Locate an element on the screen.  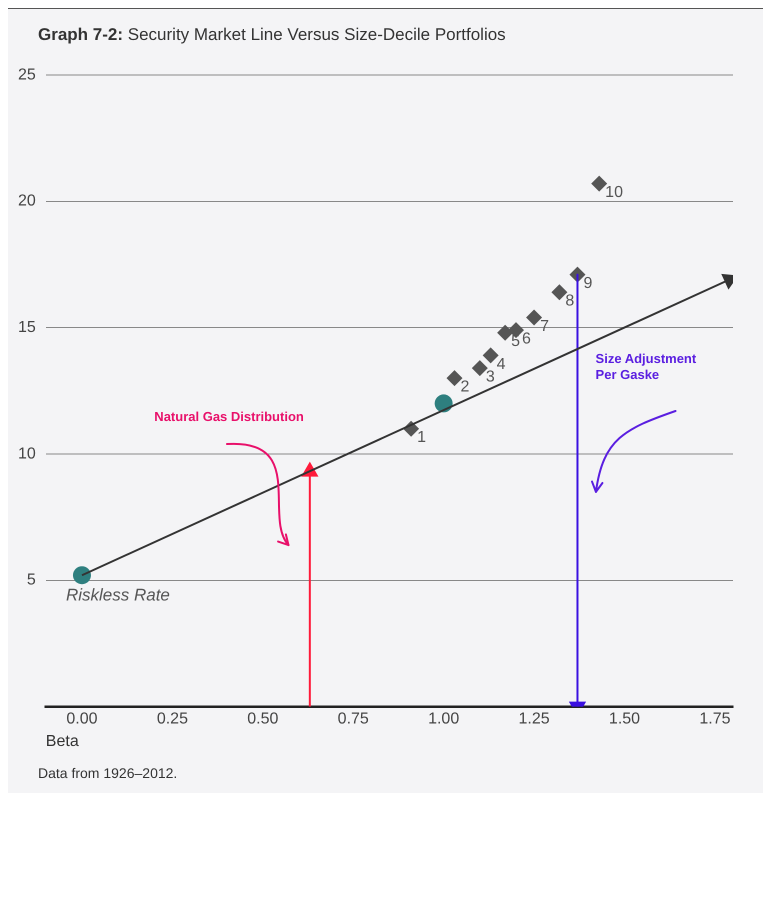
chart-title: Graph 7-2: Security Market Line Versus Size-Decile Portfolios is located at coordinates (385, 31).